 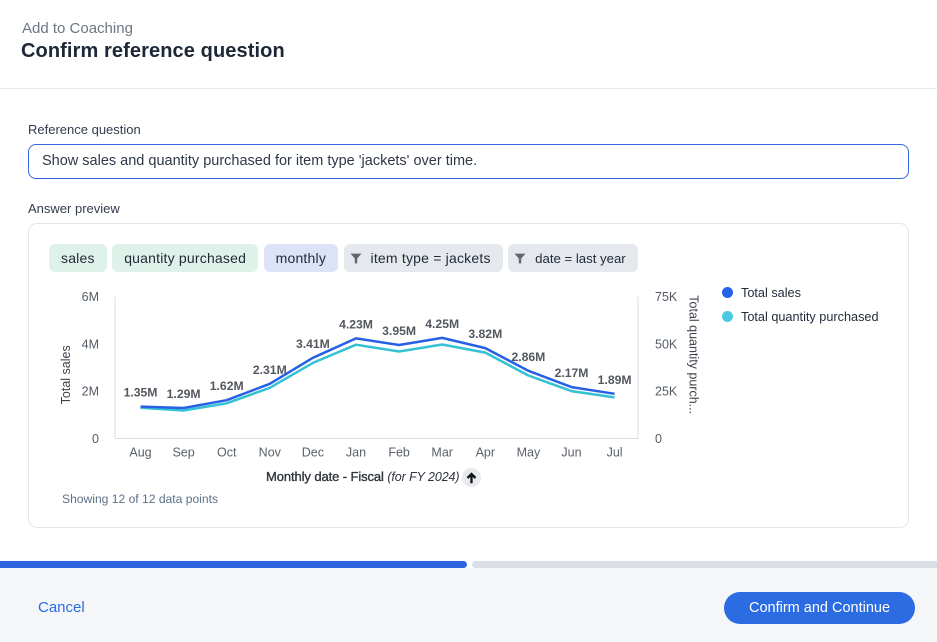 What do you see at coordinates (313, 453) in the screenshot?
I see `svg-text: Dec` at bounding box center [313, 453].